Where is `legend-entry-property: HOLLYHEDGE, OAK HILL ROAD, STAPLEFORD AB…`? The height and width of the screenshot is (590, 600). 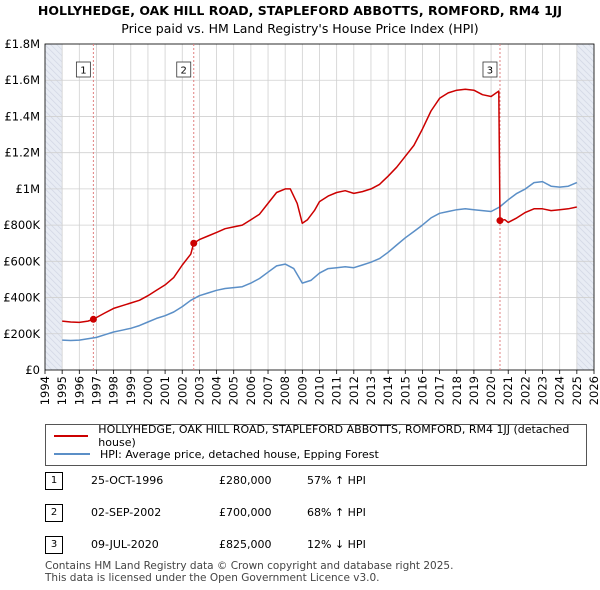
legend-entry-property: HOLLYHEDGE, OAK HILL ROAD, STAPLEFORD AB… is located at coordinates (320, 436).